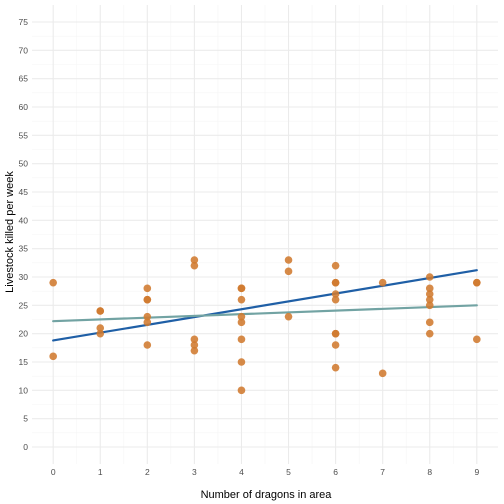  Describe the element at coordinates (53, 472) in the screenshot. I see `x-tick-label: 0` at that location.